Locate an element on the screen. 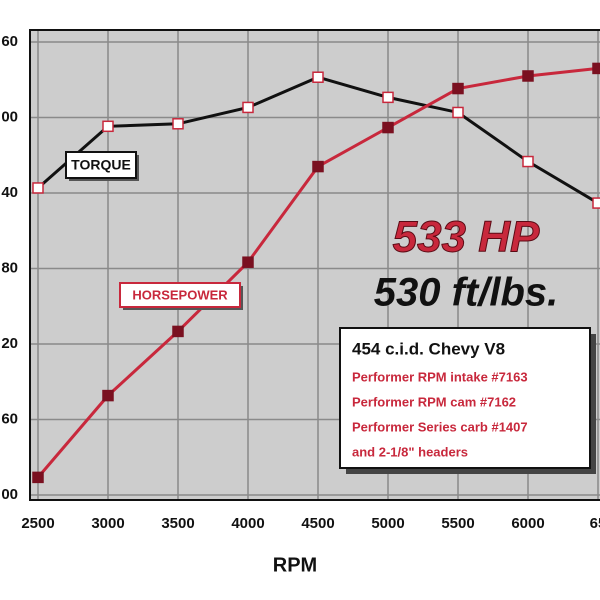 Image resolution: width=600 pixels, height=600 pixels. info-line: Performer RPM intake #7163 is located at coordinates (440, 376).